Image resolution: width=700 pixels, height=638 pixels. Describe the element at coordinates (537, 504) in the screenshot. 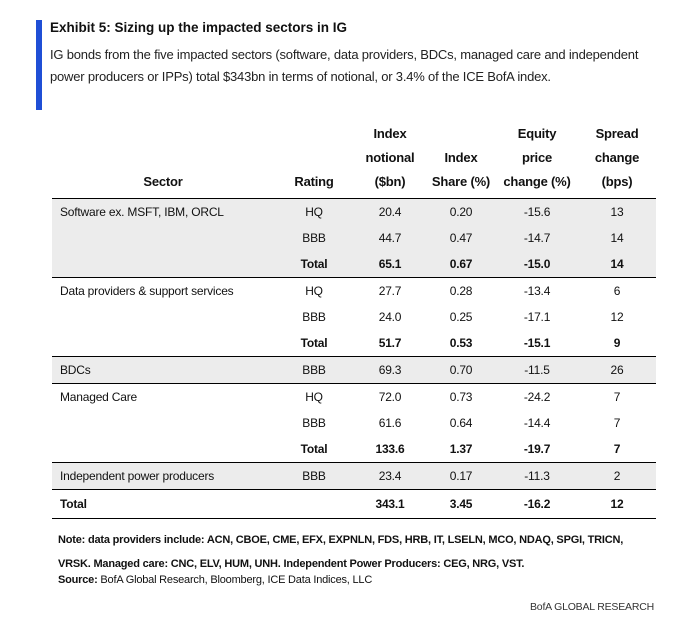

I see `grand-total-equity: -16.2` at that location.